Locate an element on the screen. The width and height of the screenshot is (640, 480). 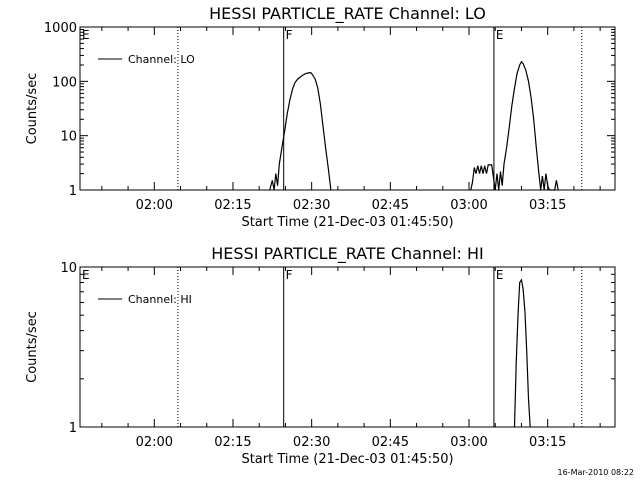
legend-label: Channel: LO is located at coordinates (161, 59).